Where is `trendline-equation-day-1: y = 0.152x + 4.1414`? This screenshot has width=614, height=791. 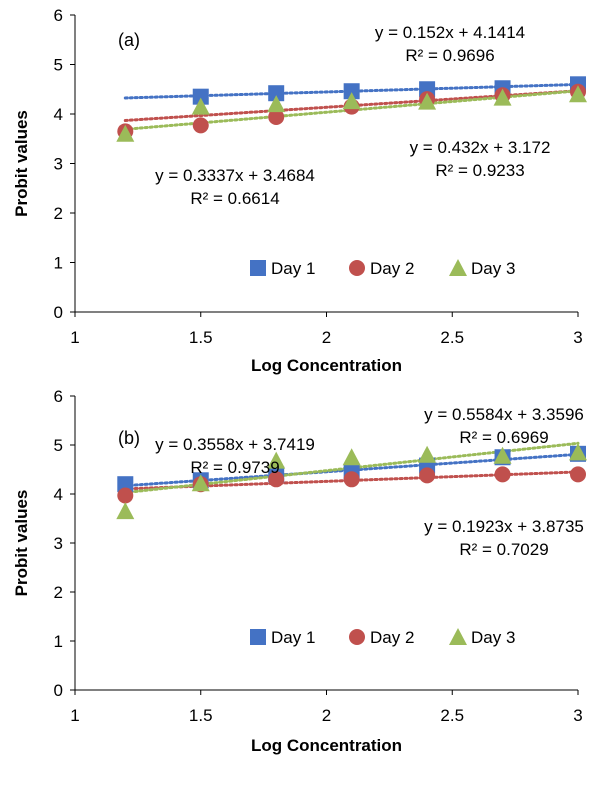
trendline-equation-day-1: y = 0.152x + 4.1414 is located at coordinates (450, 32).